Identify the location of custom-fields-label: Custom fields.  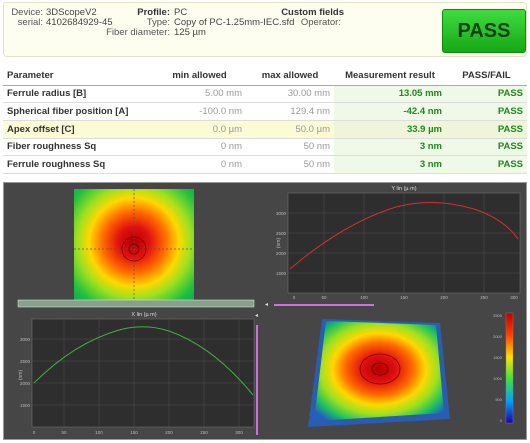
(312, 12).